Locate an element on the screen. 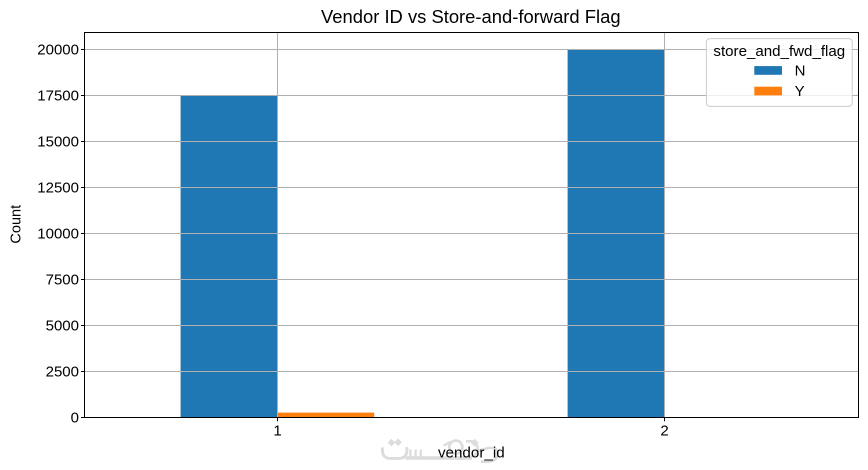 This screenshot has height=470, width=868. svg-text: Y is located at coordinates (800, 91).